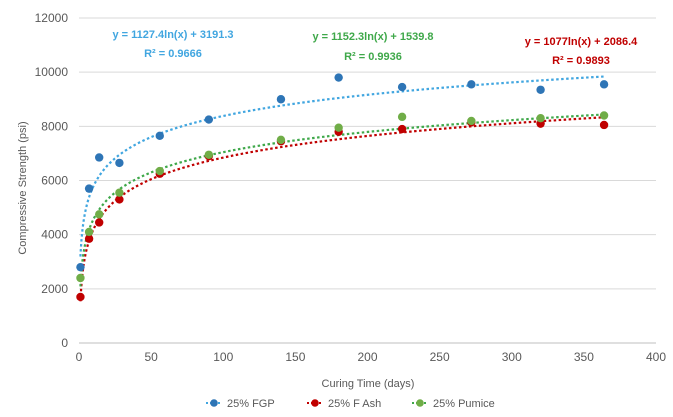 The image size is (673, 417). What do you see at coordinates (373, 57) in the screenshot?
I see `trendline-r-squared: R² = 0.9936` at bounding box center [373, 57].